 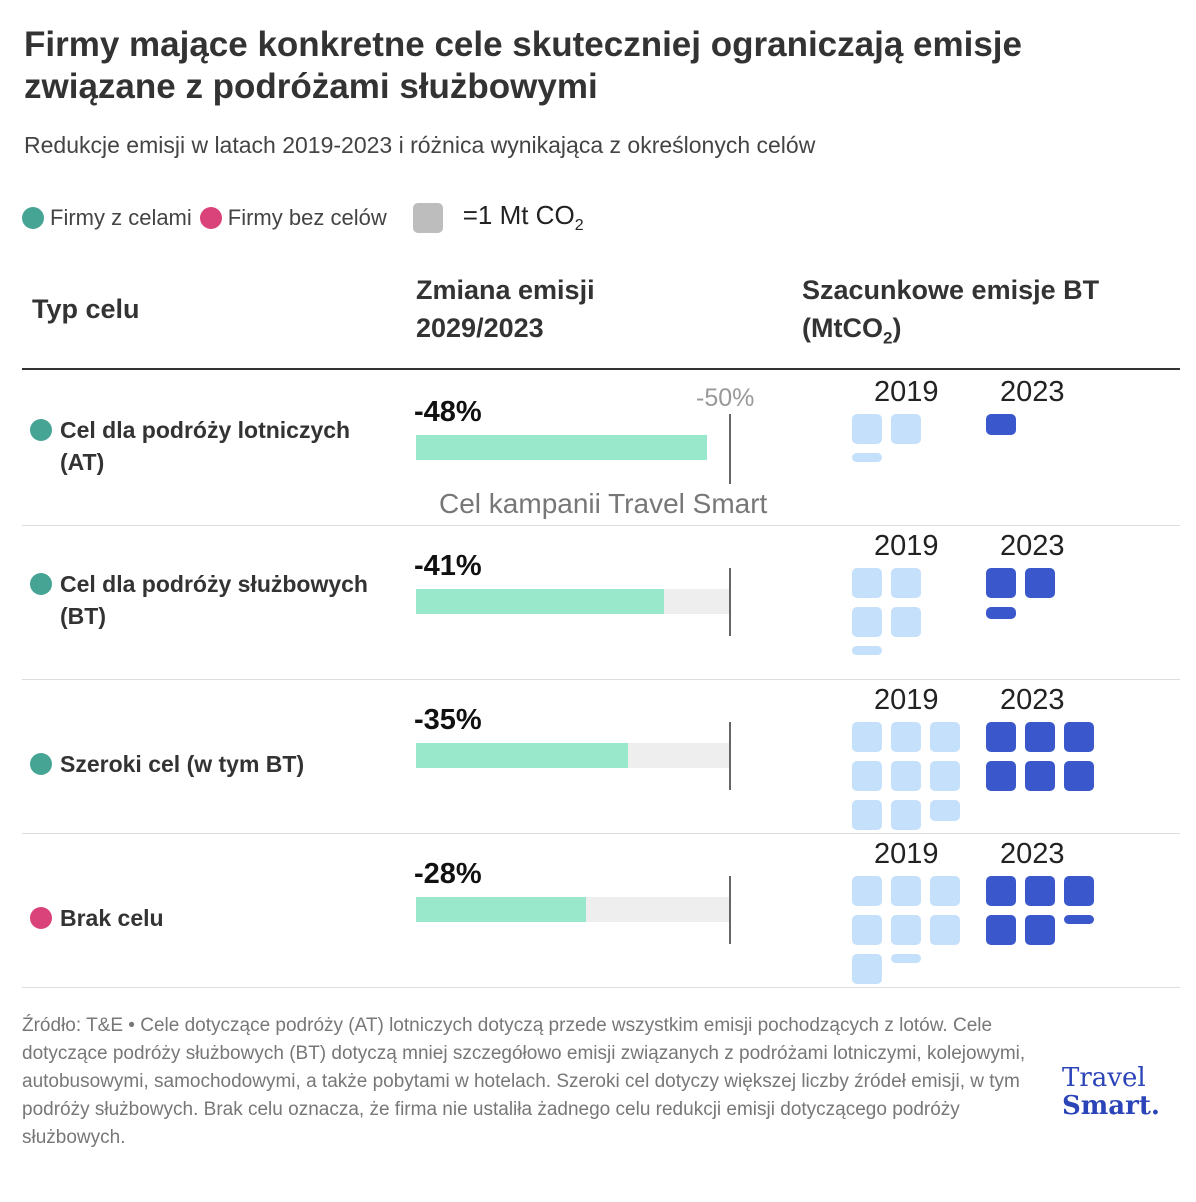 What do you see at coordinates (210, 218) in the screenshot?
I see `pink-dot-icon` at bounding box center [210, 218].